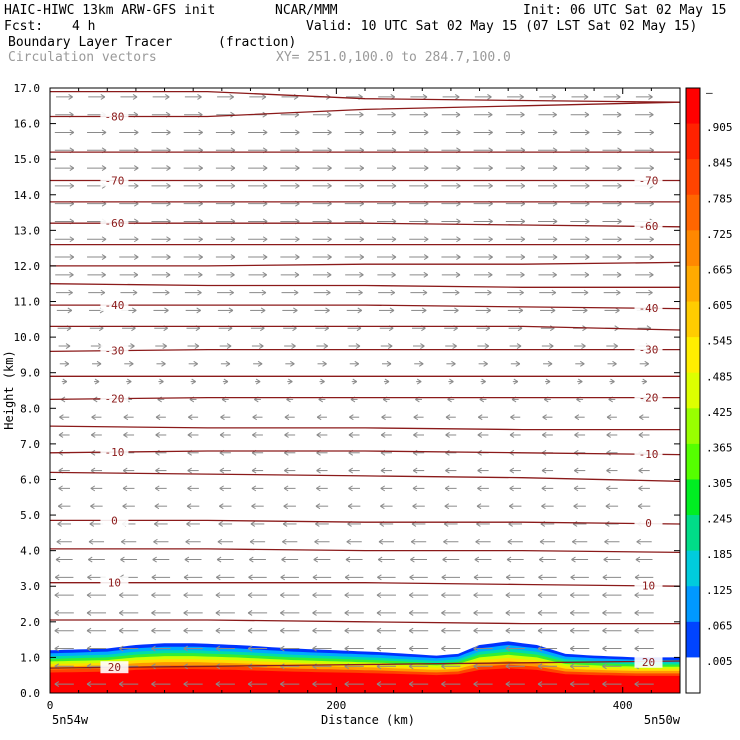 This screenshot has height=740, width=740. Describe the element at coordinates (306, 10) in the screenshot. I see `org-label: NCAR/MMM` at that location.